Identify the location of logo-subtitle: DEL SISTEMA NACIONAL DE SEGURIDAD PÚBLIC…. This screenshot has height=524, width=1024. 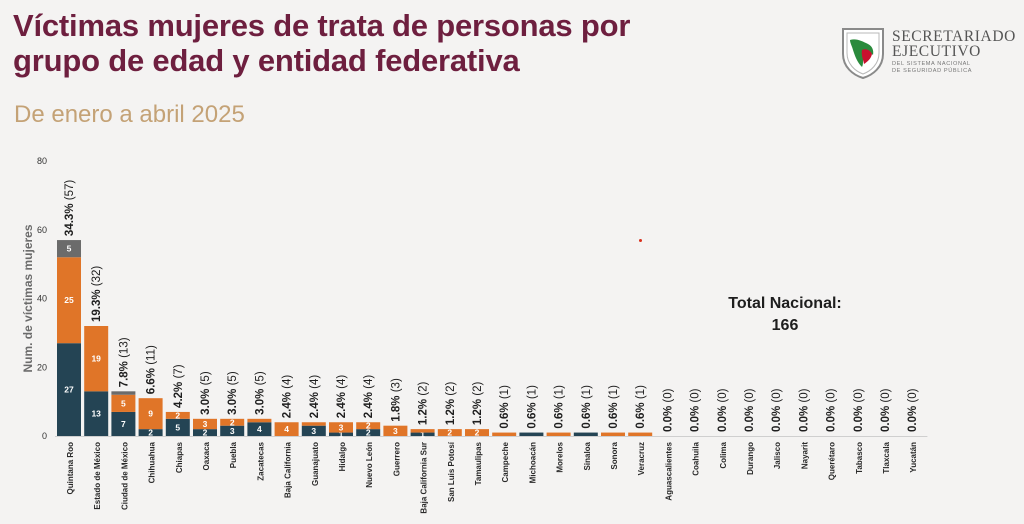
(932, 68).